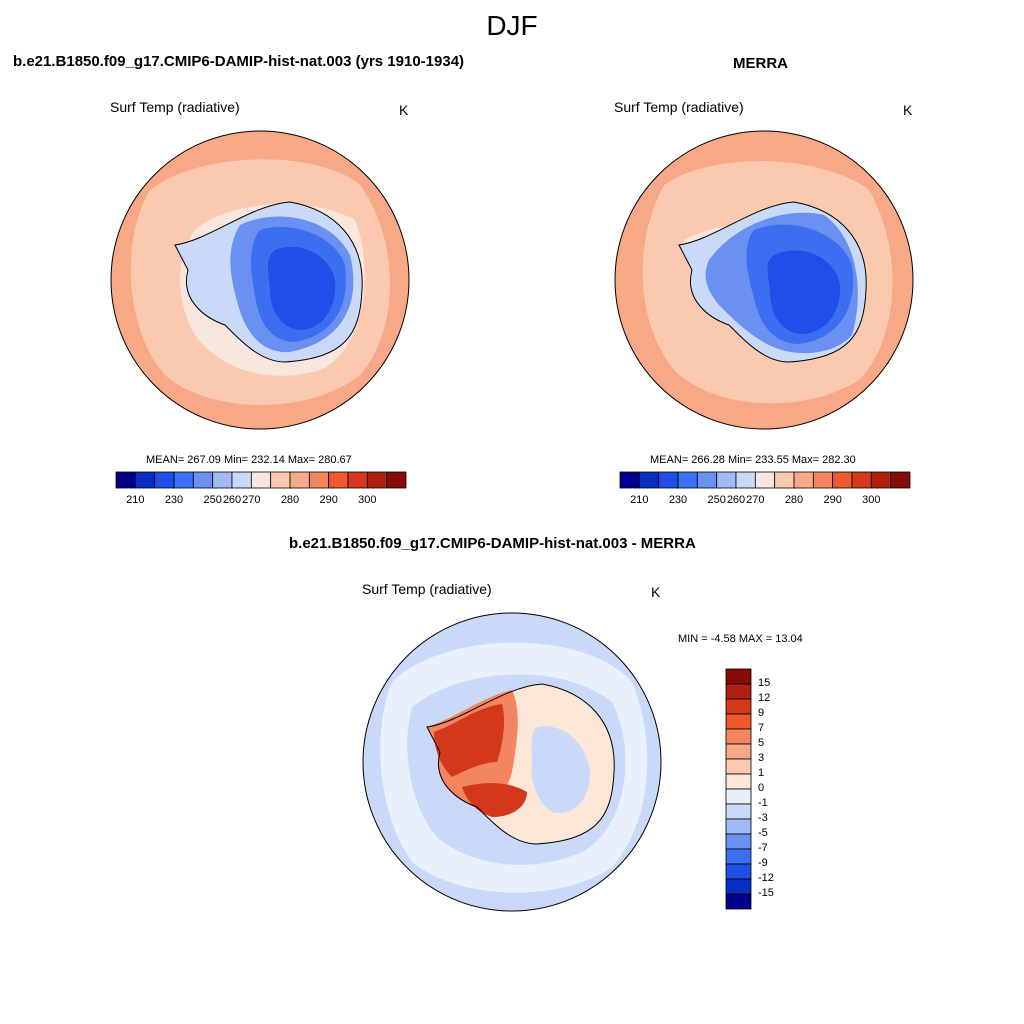 The width and height of the screenshot is (1024, 1024). What do you see at coordinates (763, 848) in the screenshot?
I see `colorbar-tick-label: -7` at bounding box center [763, 848].